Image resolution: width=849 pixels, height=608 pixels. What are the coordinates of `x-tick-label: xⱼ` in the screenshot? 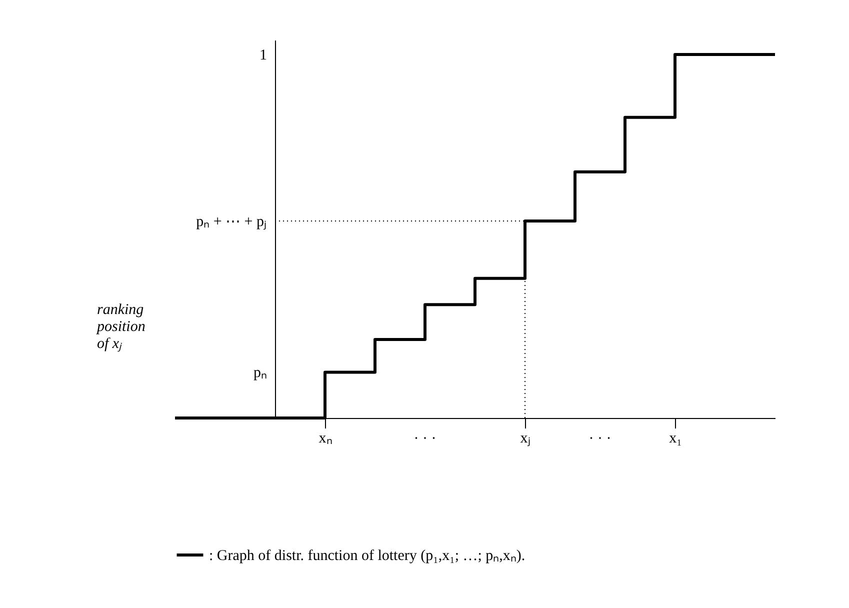 It's located at (525, 438).